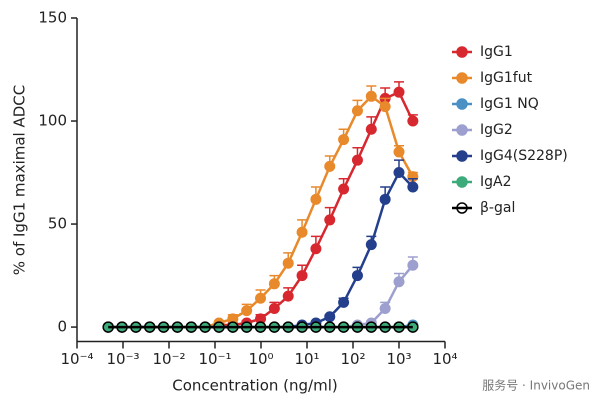  What do you see at coordinates (52, 121) in the screenshot?
I see `y-tick-label: 100` at bounding box center [52, 121].